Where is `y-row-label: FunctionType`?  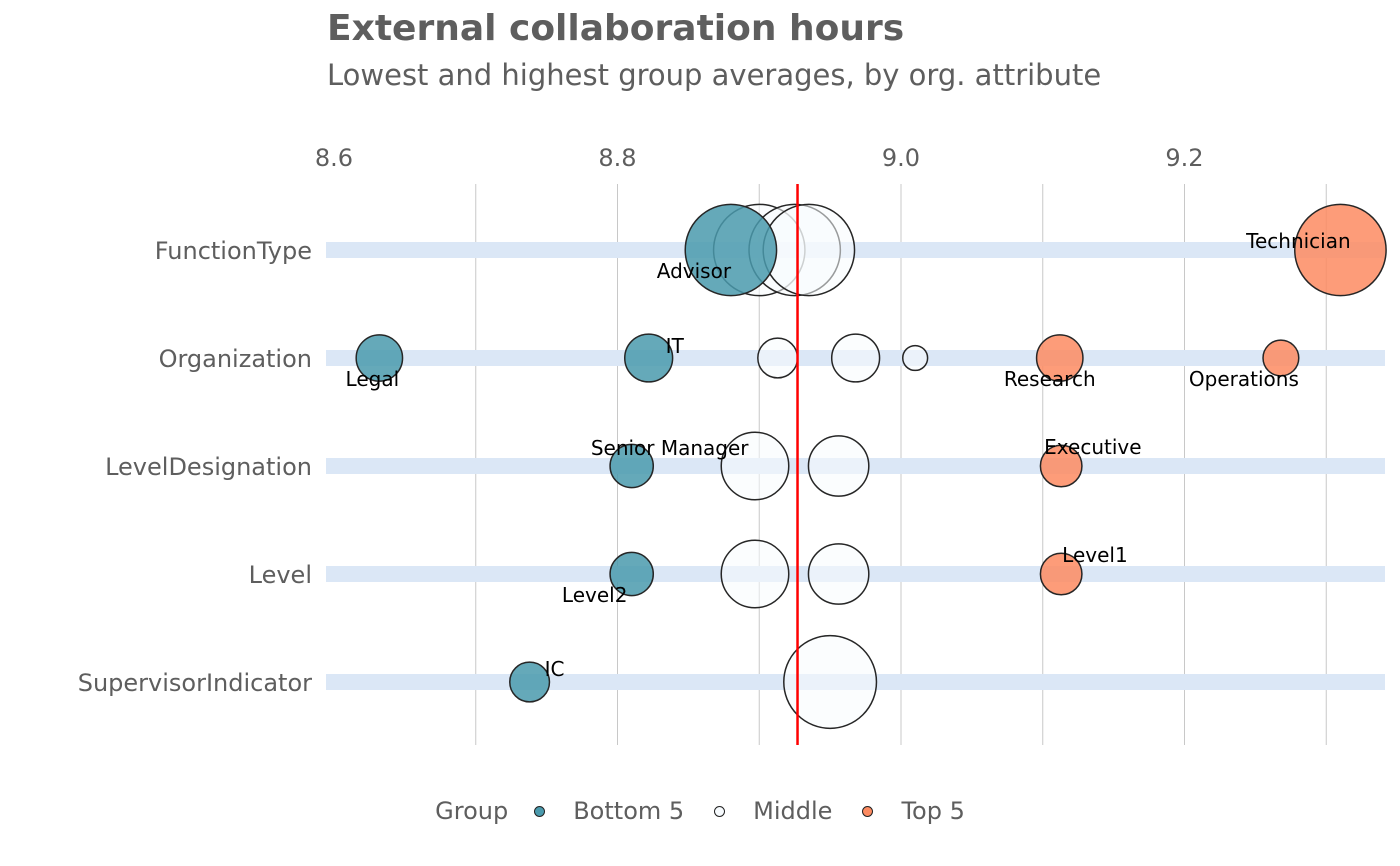
y-row-label: FunctionType is located at coordinates (233, 251).